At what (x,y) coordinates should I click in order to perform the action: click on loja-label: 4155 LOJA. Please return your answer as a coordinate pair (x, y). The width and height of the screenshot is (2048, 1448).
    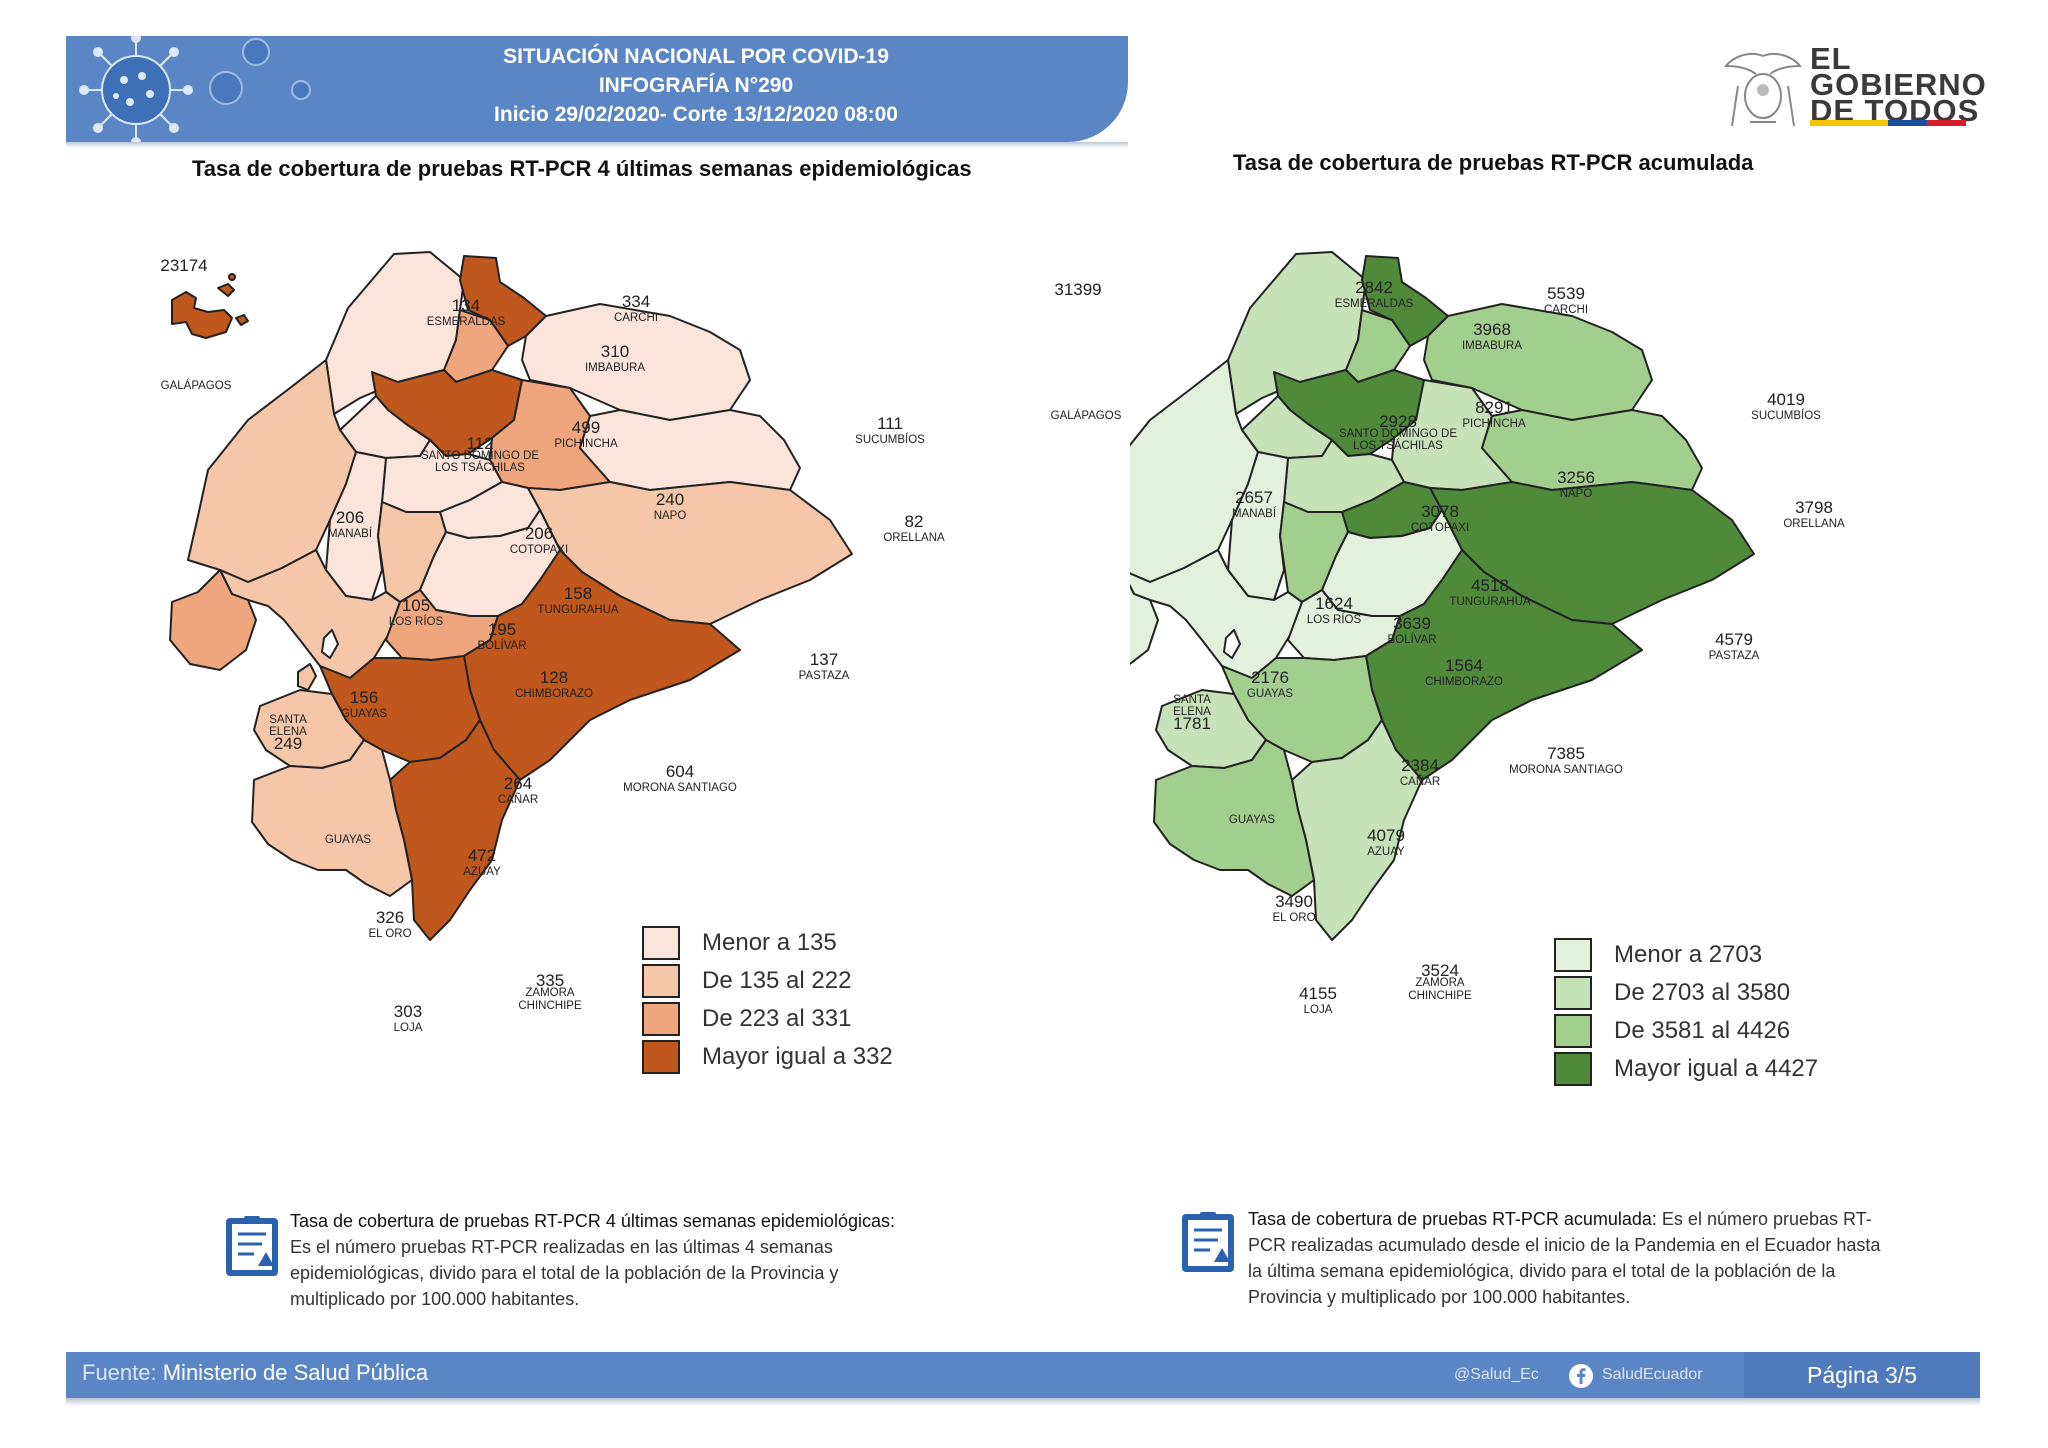
    Looking at the image, I should click on (1318, 1000).